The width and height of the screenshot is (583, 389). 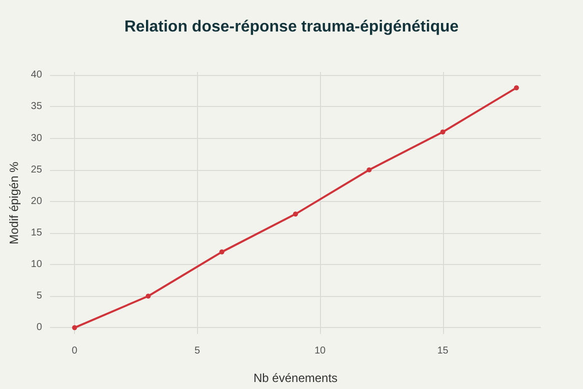 What do you see at coordinates (39, 328) in the screenshot?
I see `y-tick-label: 0` at bounding box center [39, 328].